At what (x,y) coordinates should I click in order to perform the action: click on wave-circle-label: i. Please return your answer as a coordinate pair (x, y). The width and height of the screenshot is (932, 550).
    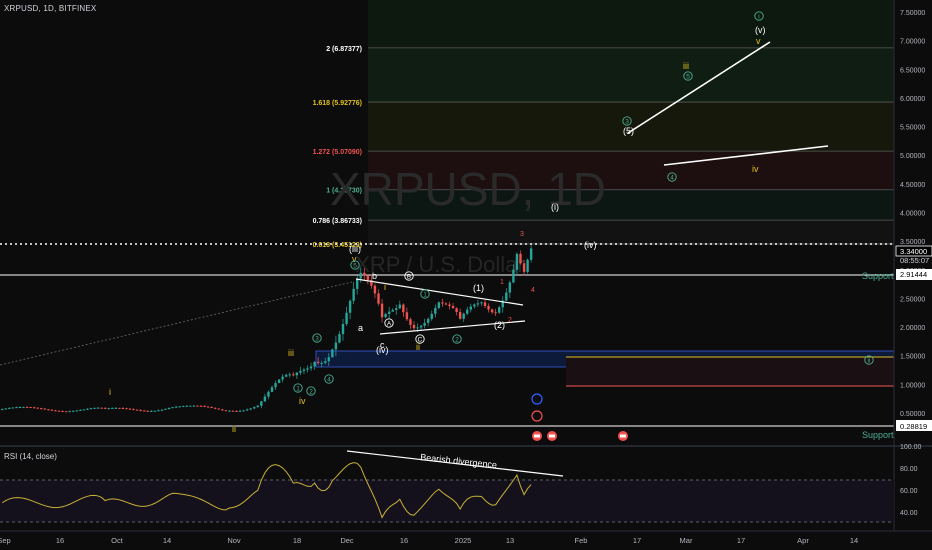
    Looking at the image, I should click on (758, 17).